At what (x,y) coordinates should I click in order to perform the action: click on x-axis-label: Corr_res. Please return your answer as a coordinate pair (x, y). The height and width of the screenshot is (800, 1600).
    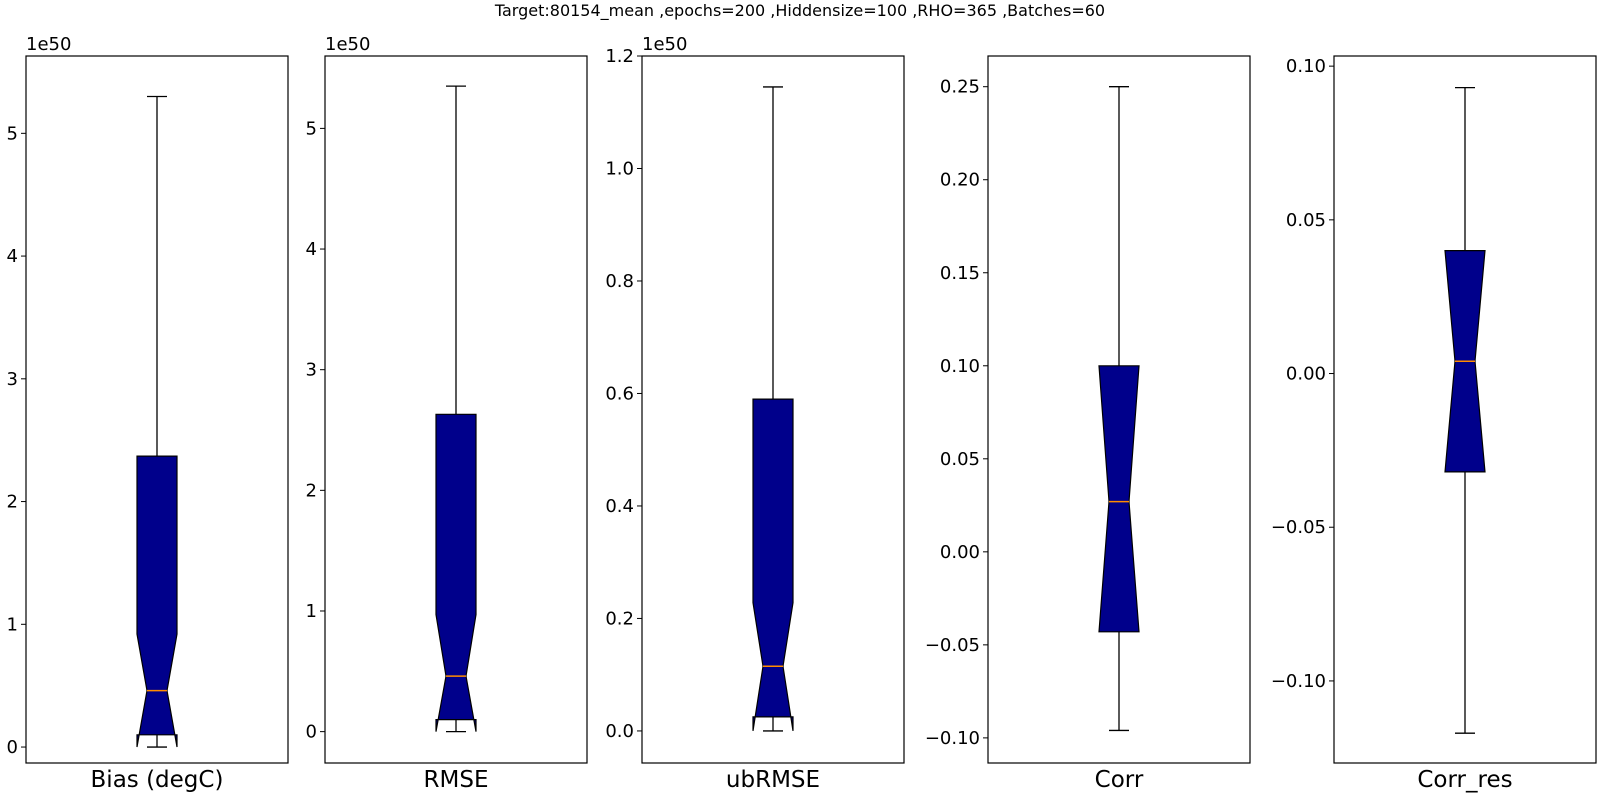
    Looking at the image, I should click on (1464, 780).